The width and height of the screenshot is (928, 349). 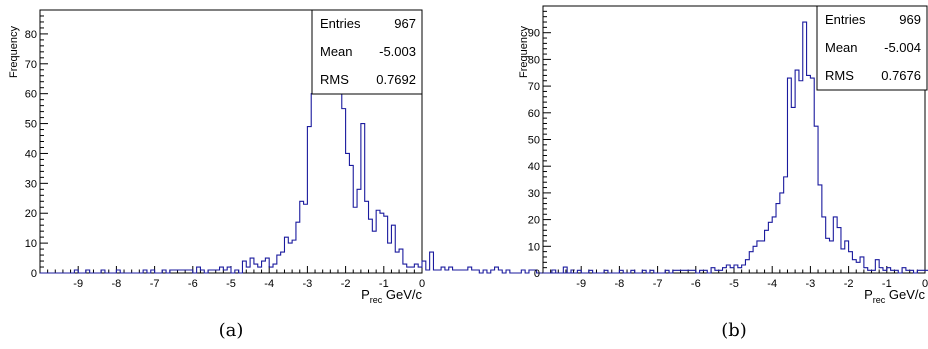 What do you see at coordinates (396, 79) in the screenshot?
I see `stats-rms-value-a: 0.7692` at bounding box center [396, 79].